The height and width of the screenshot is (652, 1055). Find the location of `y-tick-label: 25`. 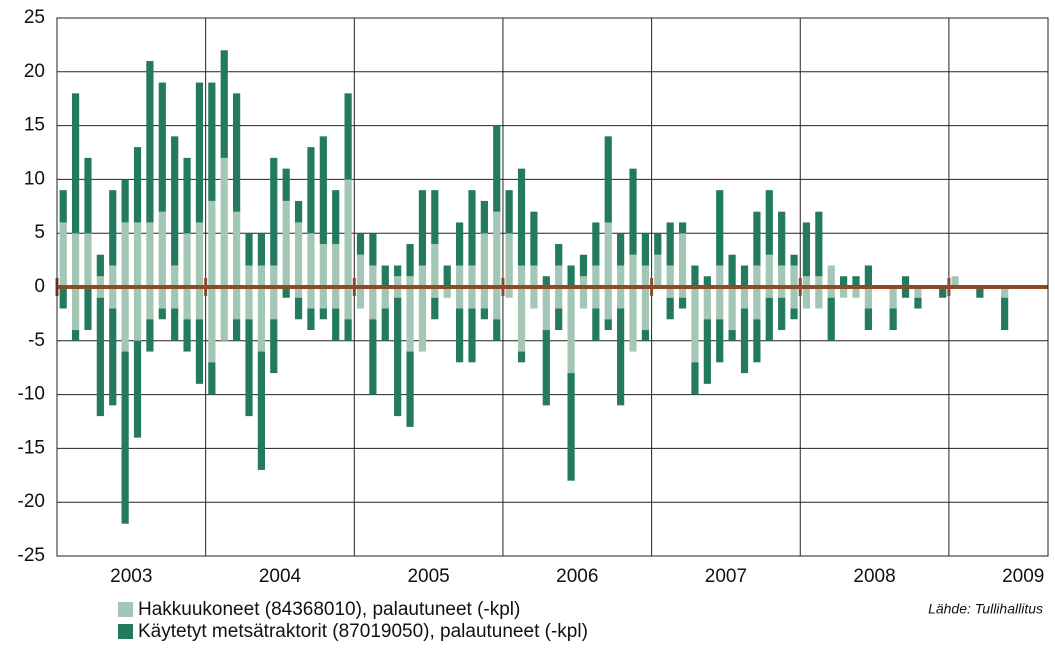

y-tick-label: 25 is located at coordinates (34, 17).